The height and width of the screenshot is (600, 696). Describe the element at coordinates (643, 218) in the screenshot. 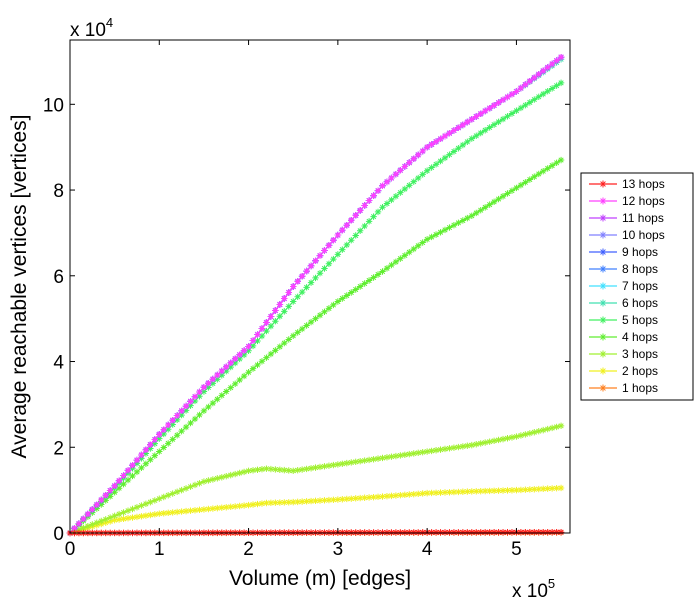

I see `legend-label: 11 hops` at that location.